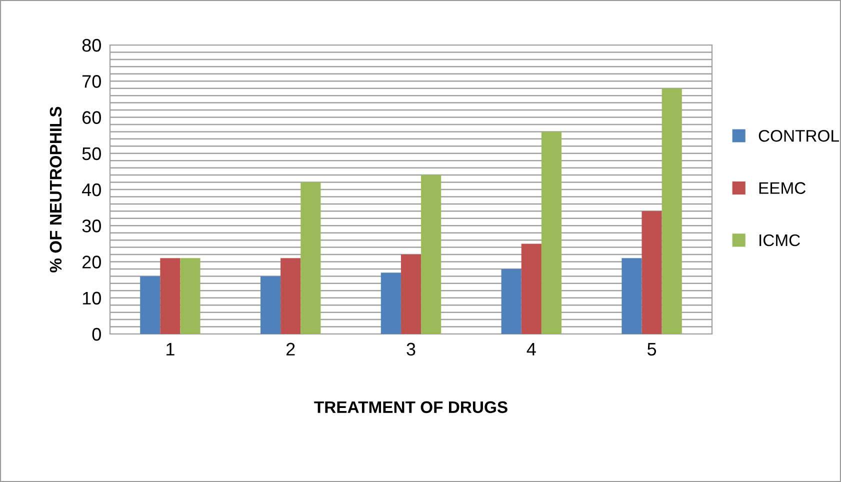 The width and height of the screenshot is (841, 482). What do you see at coordinates (780, 240) in the screenshot?
I see `legend-label: ICMC` at bounding box center [780, 240].